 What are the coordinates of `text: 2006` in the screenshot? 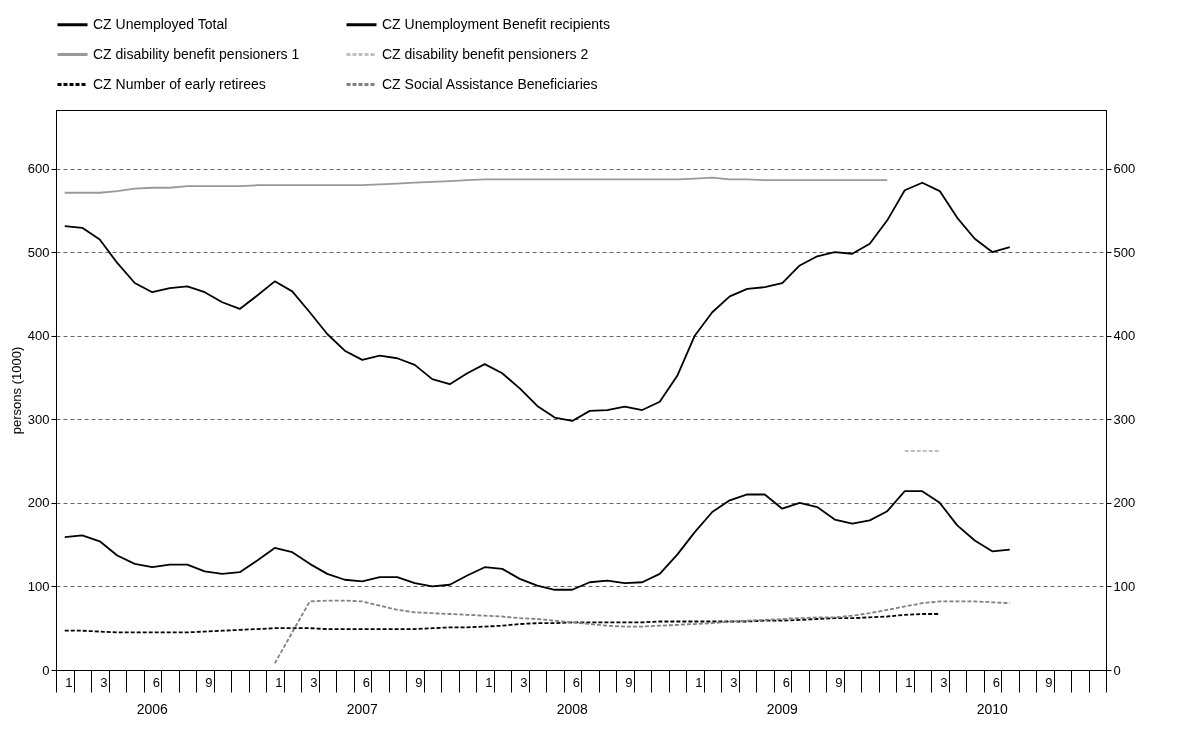 It's located at (152, 709).